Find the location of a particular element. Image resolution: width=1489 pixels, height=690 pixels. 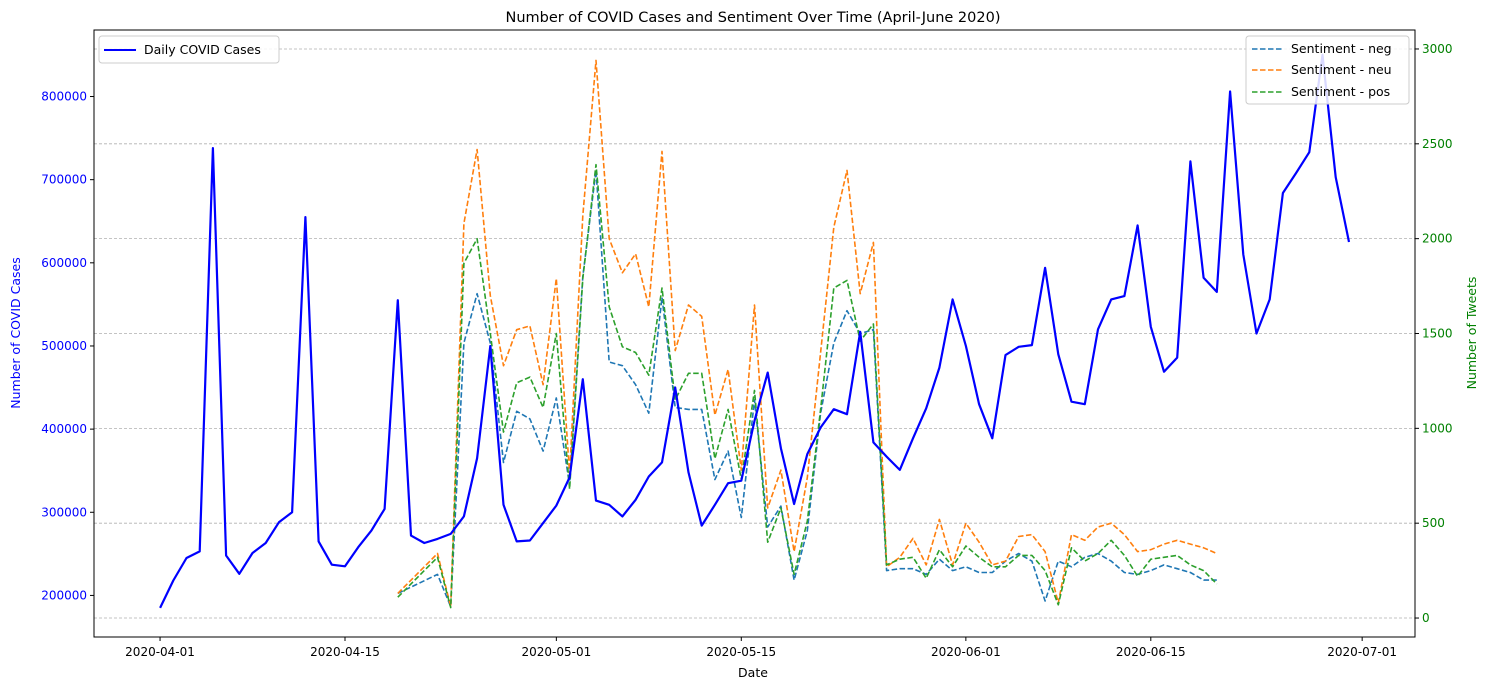

y-left-tick-label: 500000 is located at coordinates (64, 346).